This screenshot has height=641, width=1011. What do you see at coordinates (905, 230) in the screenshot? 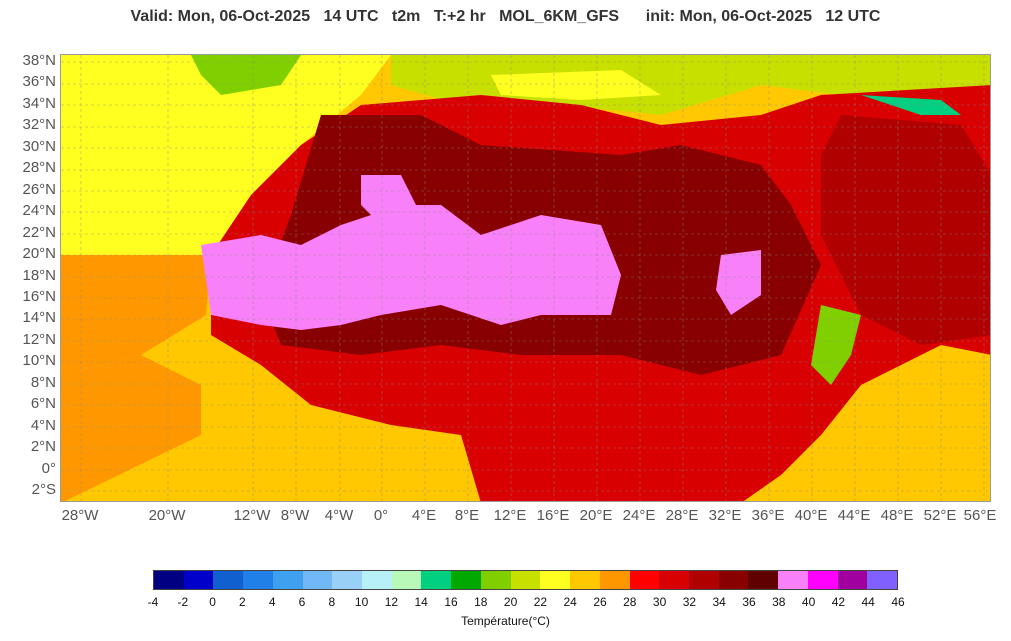
I see `arabia-hot-area` at bounding box center [905, 230].